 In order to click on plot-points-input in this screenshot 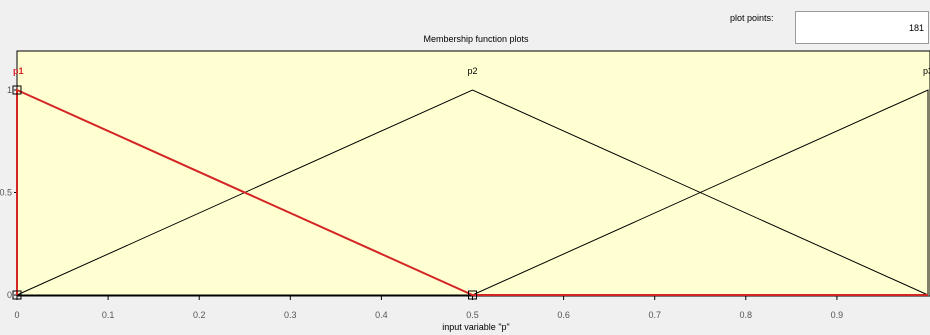, I will do `click(862, 27)`.